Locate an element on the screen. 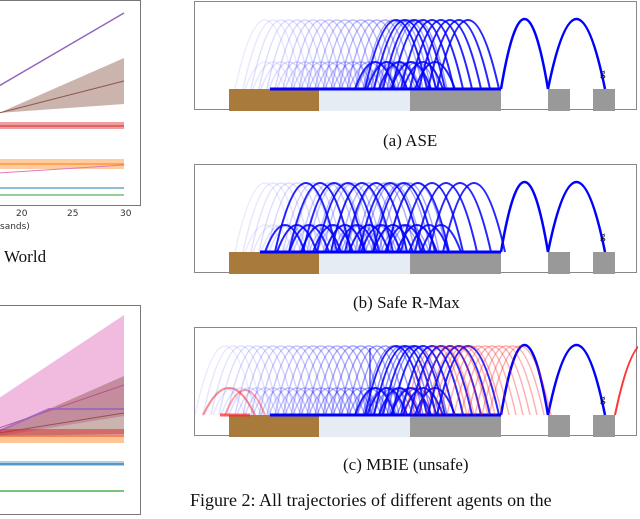 The image size is (640, 519). x-tick: 20 is located at coordinates (22, 214).